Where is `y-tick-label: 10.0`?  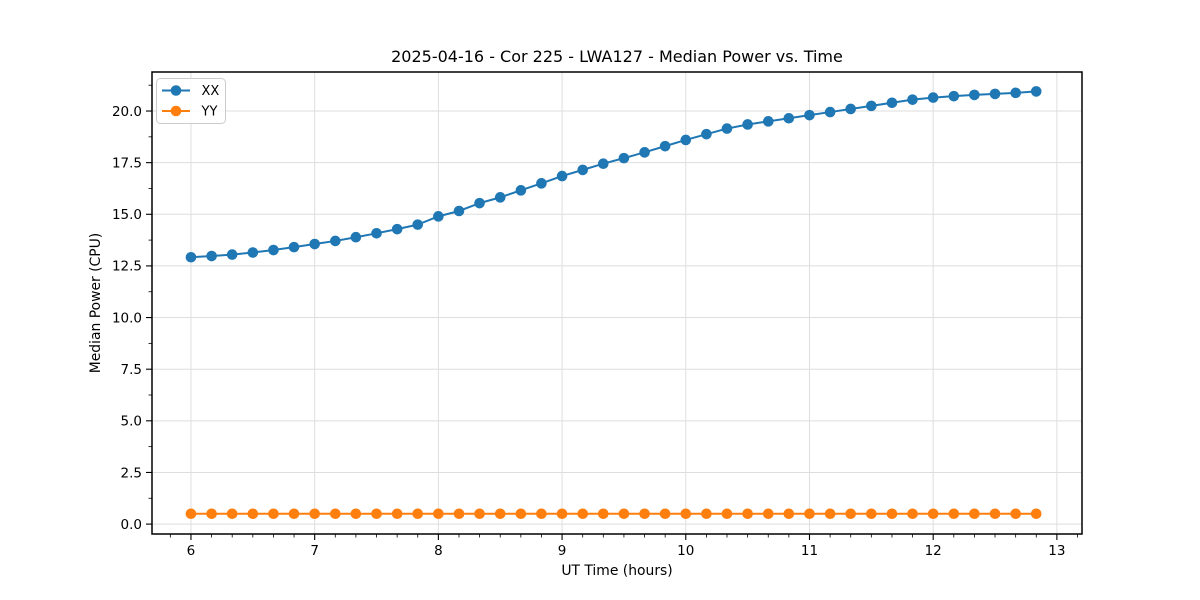
y-tick-label: 10.0 is located at coordinates (127, 318).